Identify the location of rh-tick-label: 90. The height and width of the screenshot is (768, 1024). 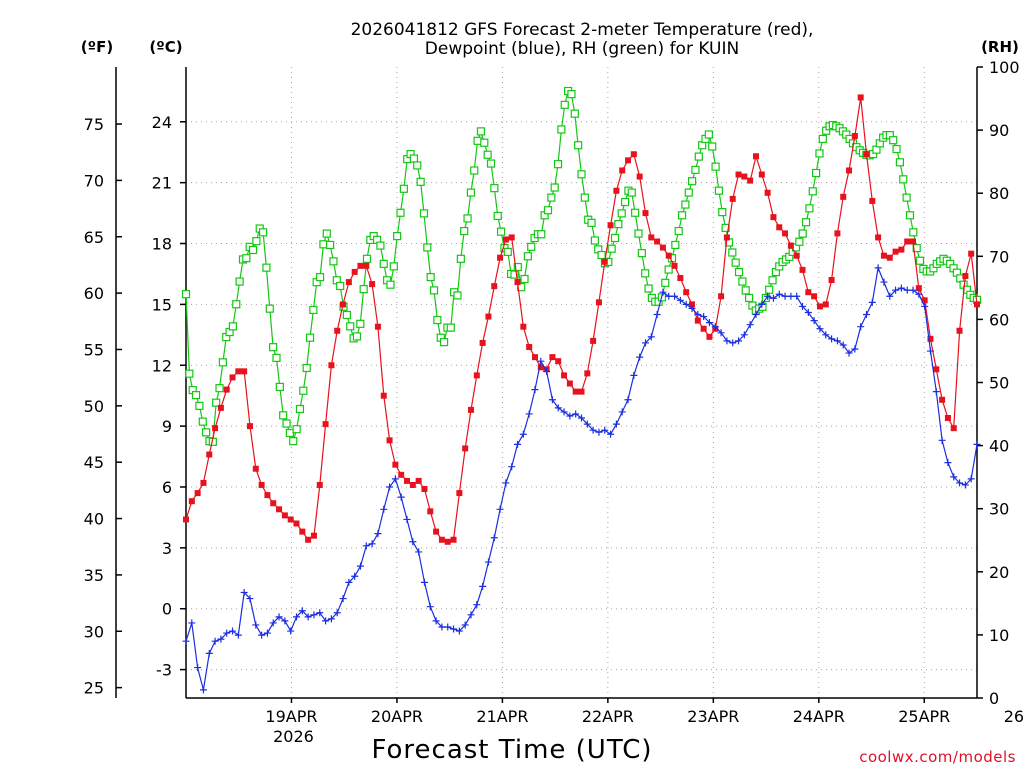
(999, 130).